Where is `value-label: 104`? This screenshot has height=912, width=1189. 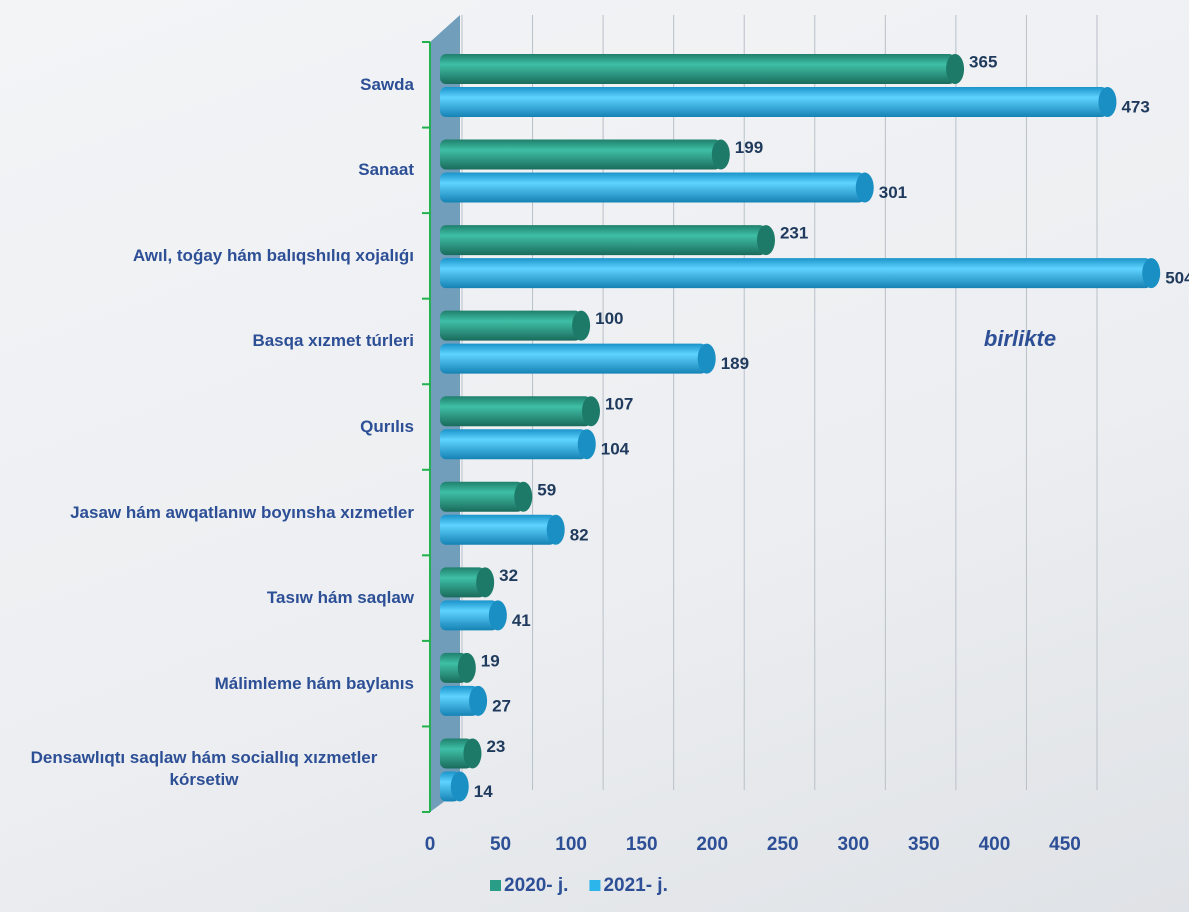 value-label: 104 is located at coordinates (615, 449).